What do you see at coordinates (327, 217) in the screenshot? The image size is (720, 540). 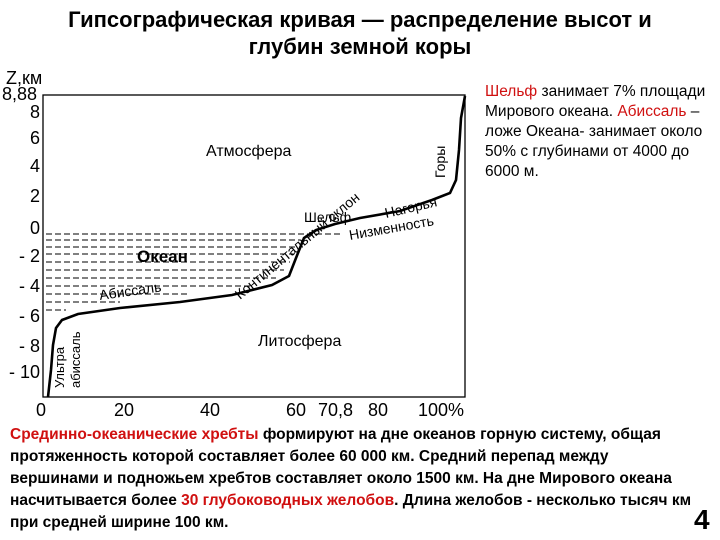 I see `label-shelf: Шельф` at bounding box center [327, 217].